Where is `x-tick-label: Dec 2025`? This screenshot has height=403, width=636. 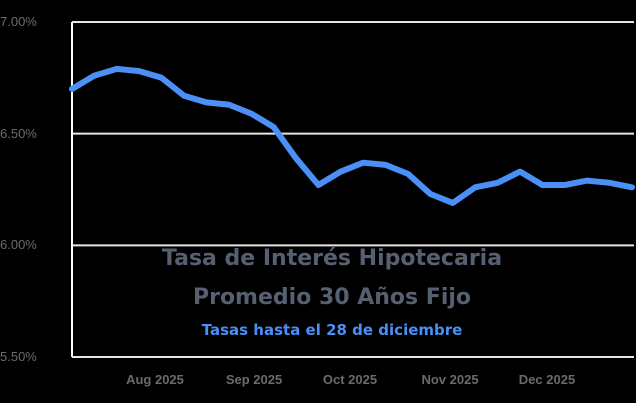
x-tick-label: Dec 2025 is located at coordinates (547, 379).